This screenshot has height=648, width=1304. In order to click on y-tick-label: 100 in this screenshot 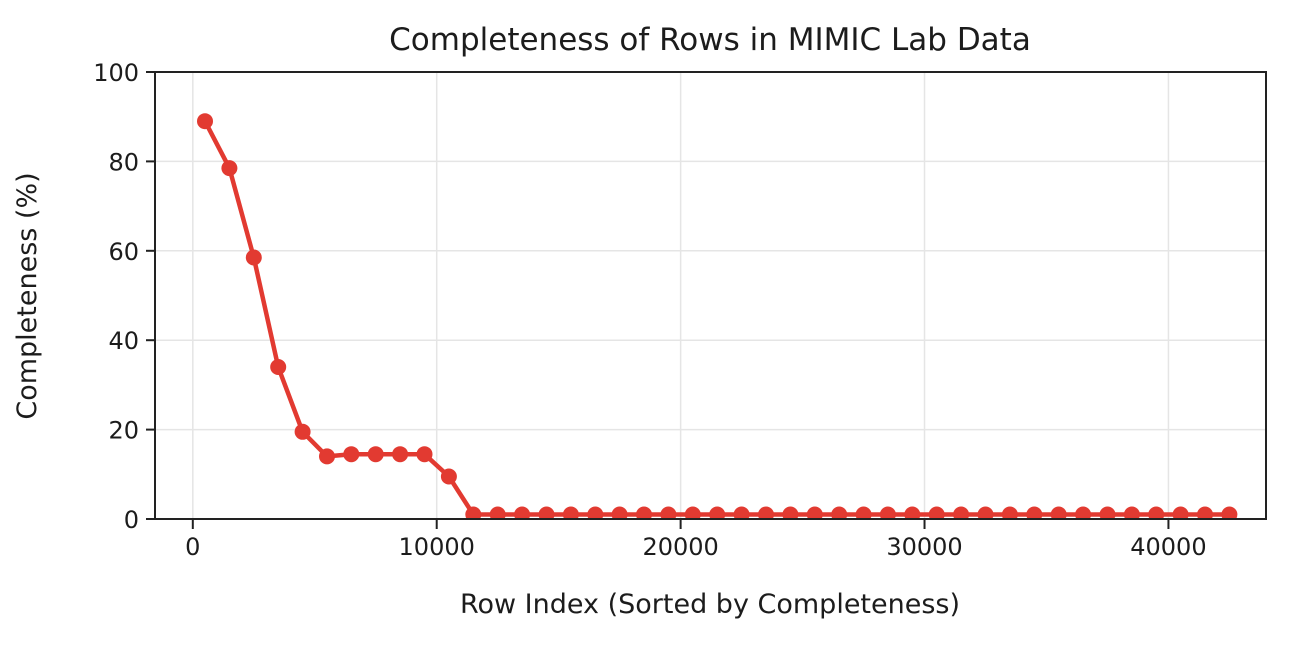, I will do `click(116, 73)`.